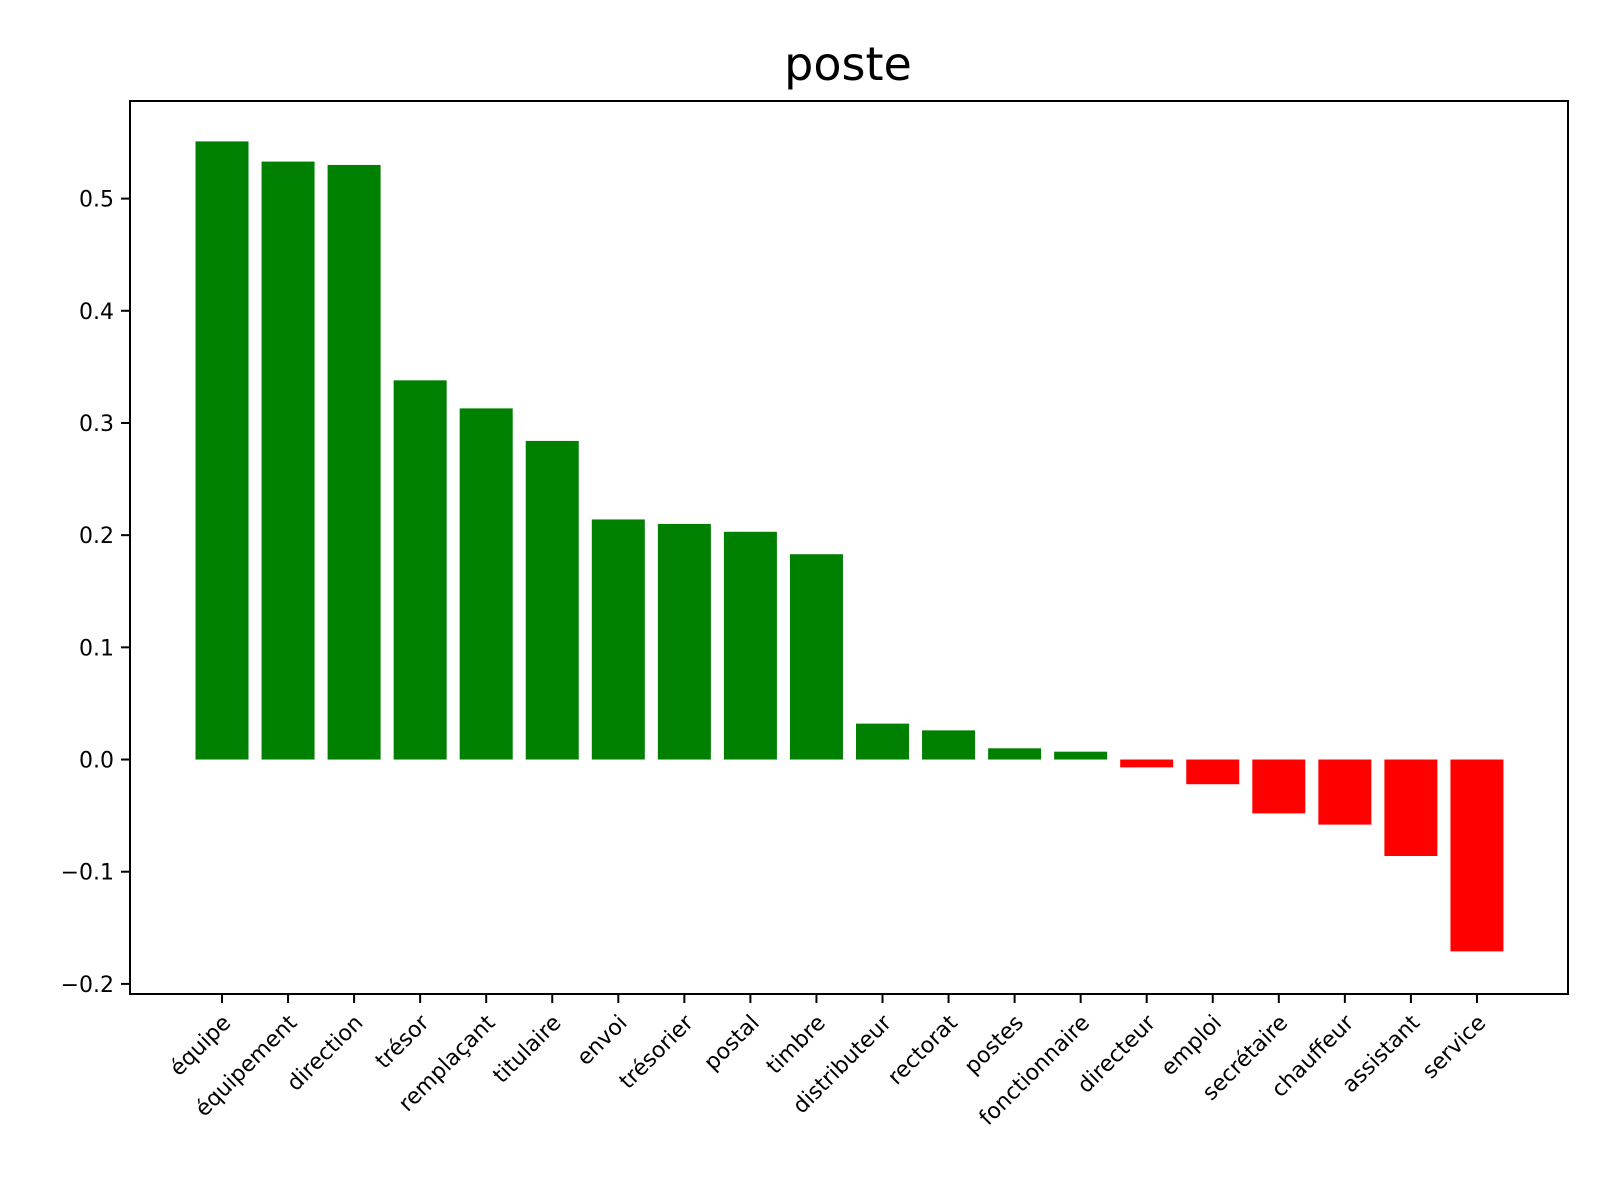 This screenshot has height=1200, width=1600. I want to click on x-tick-label-6: envoi, so click(602, 1041).